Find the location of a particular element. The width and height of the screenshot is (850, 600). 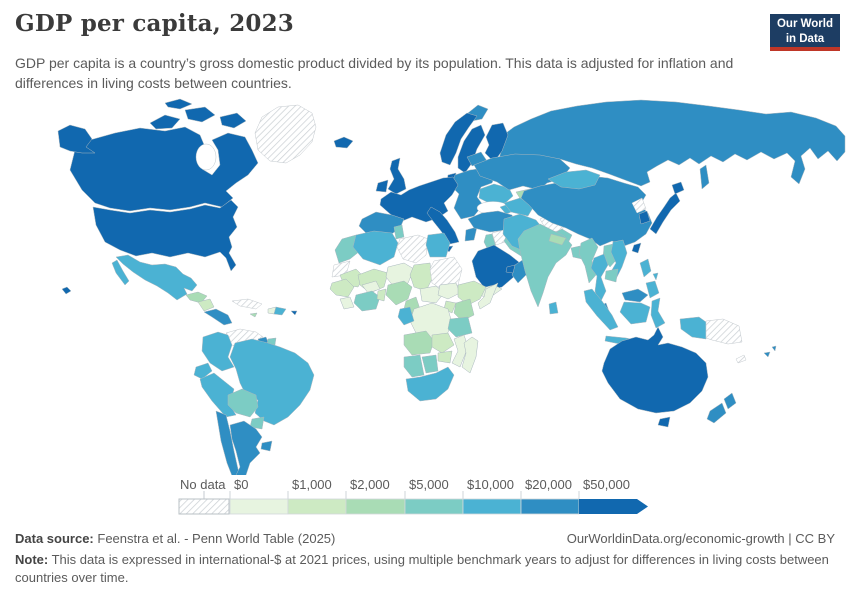

legend-bin-7-arrow is located at coordinates (613, 506).